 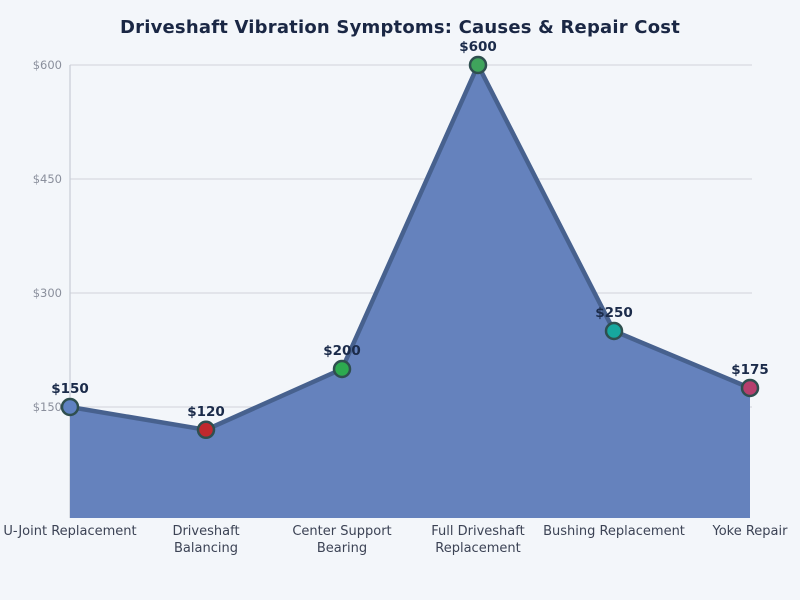 What do you see at coordinates (69, 531) in the screenshot?
I see `x-axis-label: U-Joint Replacement` at bounding box center [69, 531].